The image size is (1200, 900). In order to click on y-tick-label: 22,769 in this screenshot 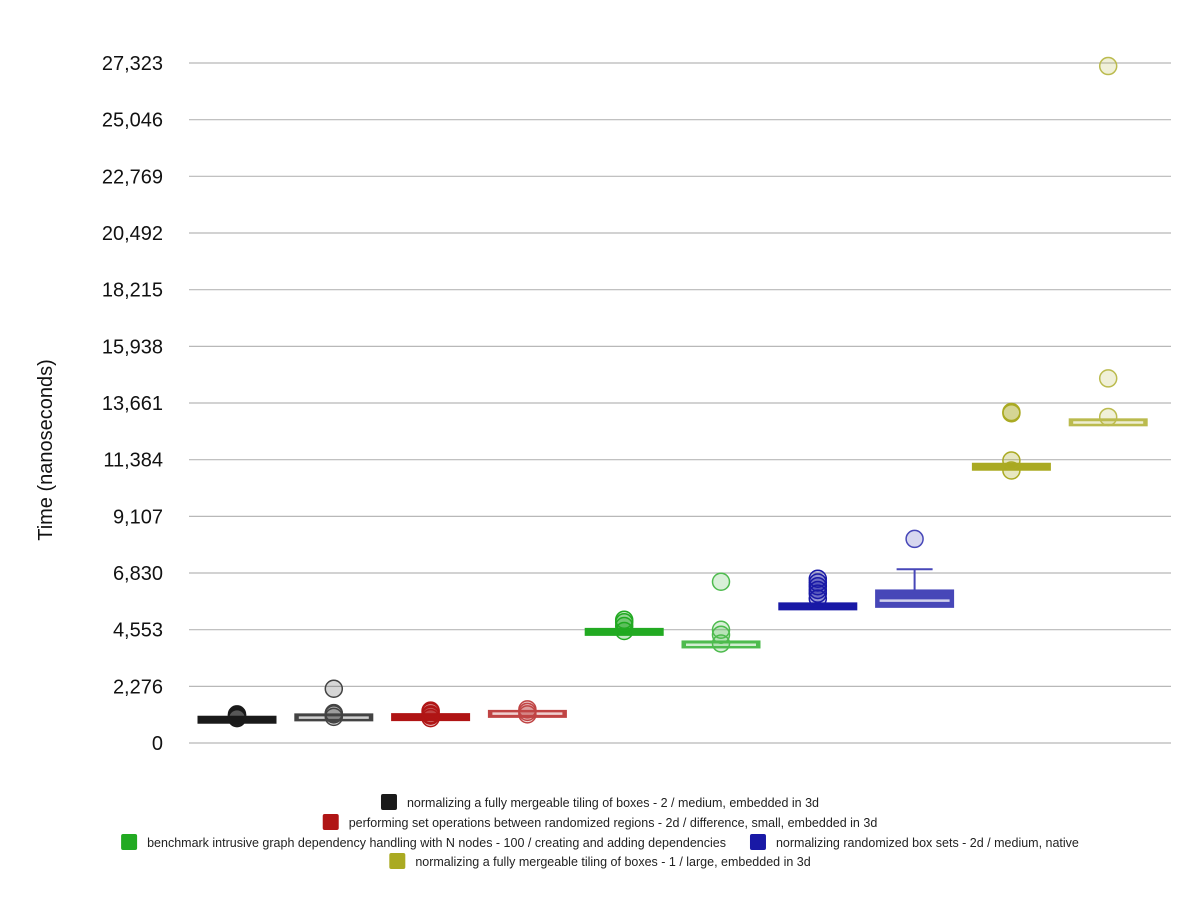, I will do `click(132, 177)`.